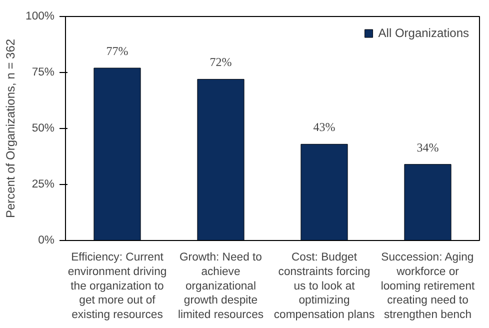 The width and height of the screenshot is (489, 328). What do you see at coordinates (43, 128) in the screenshot?
I see `y-tick-label: 50%` at bounding box center [43, 128].